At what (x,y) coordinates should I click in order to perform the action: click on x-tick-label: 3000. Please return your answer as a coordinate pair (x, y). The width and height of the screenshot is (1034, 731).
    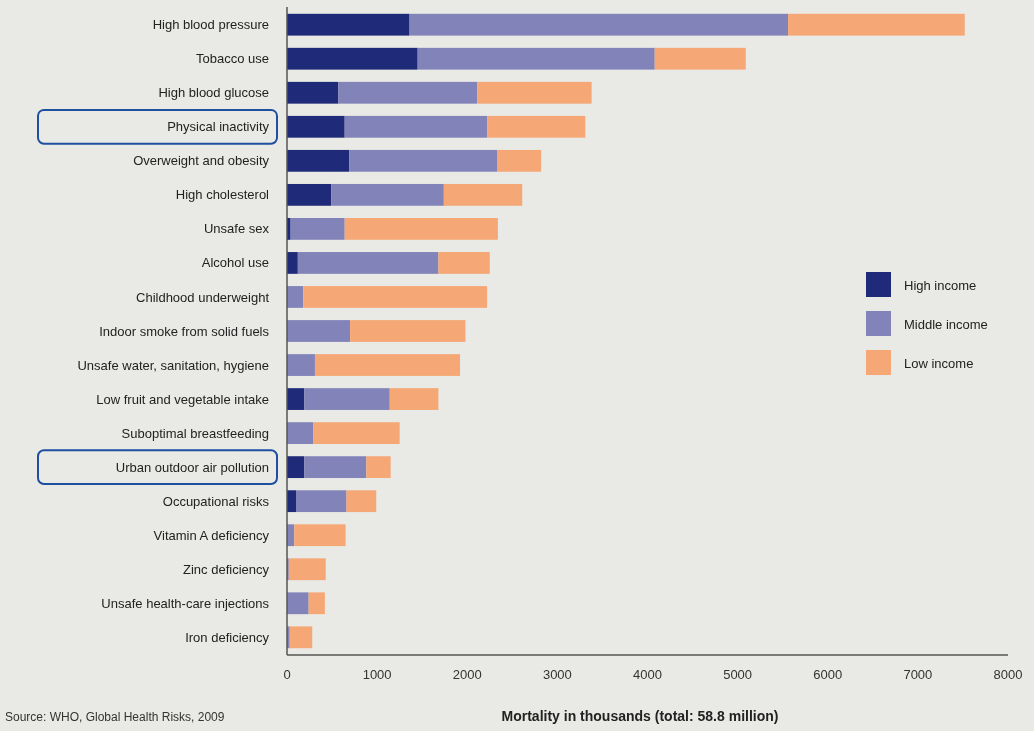
    Looking at the image, I should click on (557, 674).